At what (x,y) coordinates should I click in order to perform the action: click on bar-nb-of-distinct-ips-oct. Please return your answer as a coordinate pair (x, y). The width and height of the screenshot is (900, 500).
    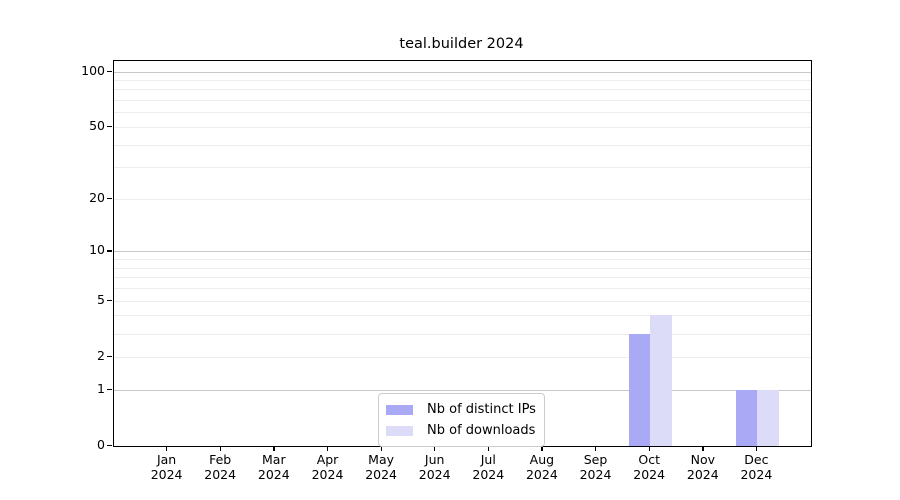
    Looking at the image, I should click on (639, 389).